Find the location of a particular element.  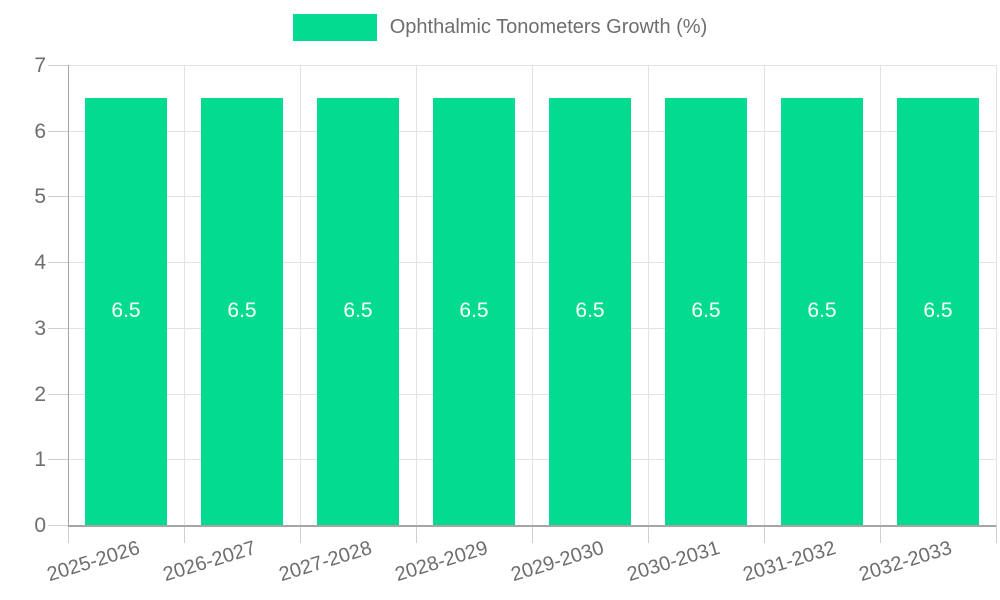

chart-legend: Ophthalmic Tonometers Growth (%) is located at coordinates (500, 27).